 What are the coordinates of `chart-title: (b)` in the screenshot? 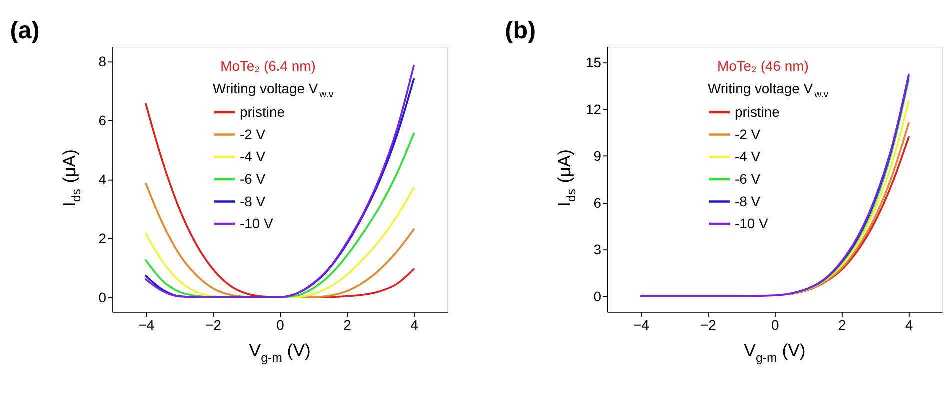 It's located at (520, 30).